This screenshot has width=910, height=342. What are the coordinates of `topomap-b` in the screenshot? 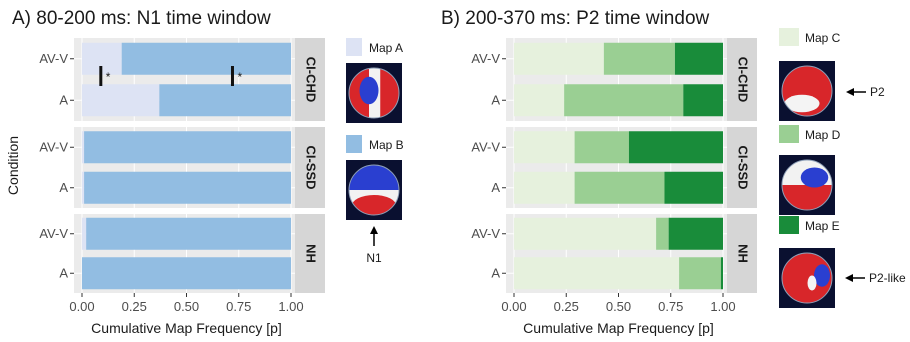 It's located at (374, 190).